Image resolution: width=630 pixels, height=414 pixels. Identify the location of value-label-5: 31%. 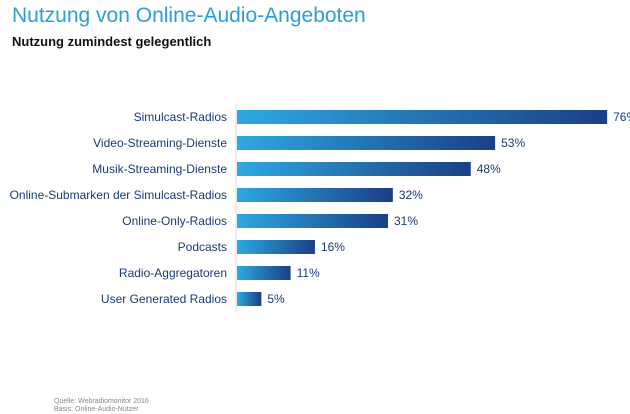
(406, 221).